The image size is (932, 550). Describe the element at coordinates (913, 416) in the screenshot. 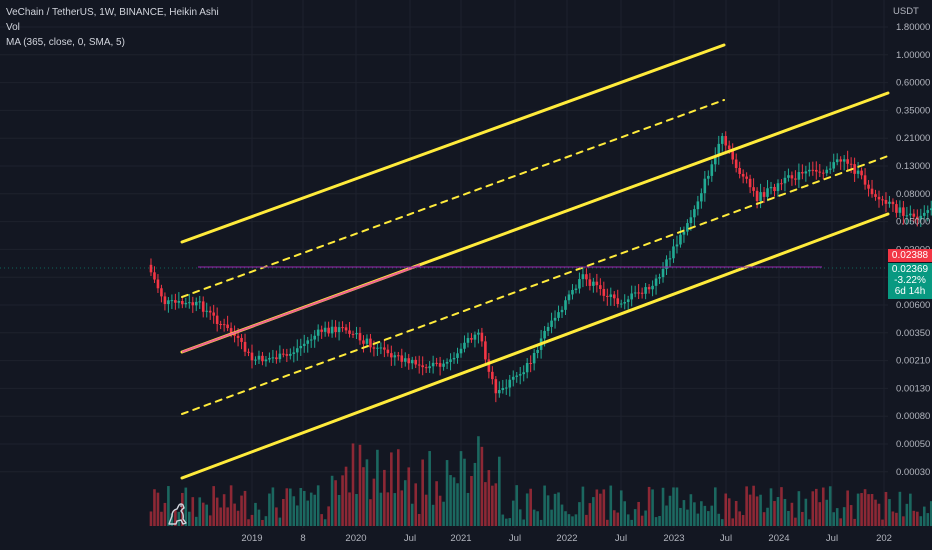

I see `y-tick-label: 0.00080` at that location.